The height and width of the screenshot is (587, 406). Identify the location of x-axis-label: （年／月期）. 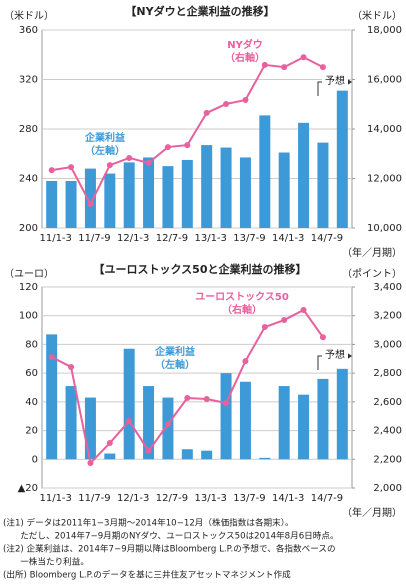
(372, 512).